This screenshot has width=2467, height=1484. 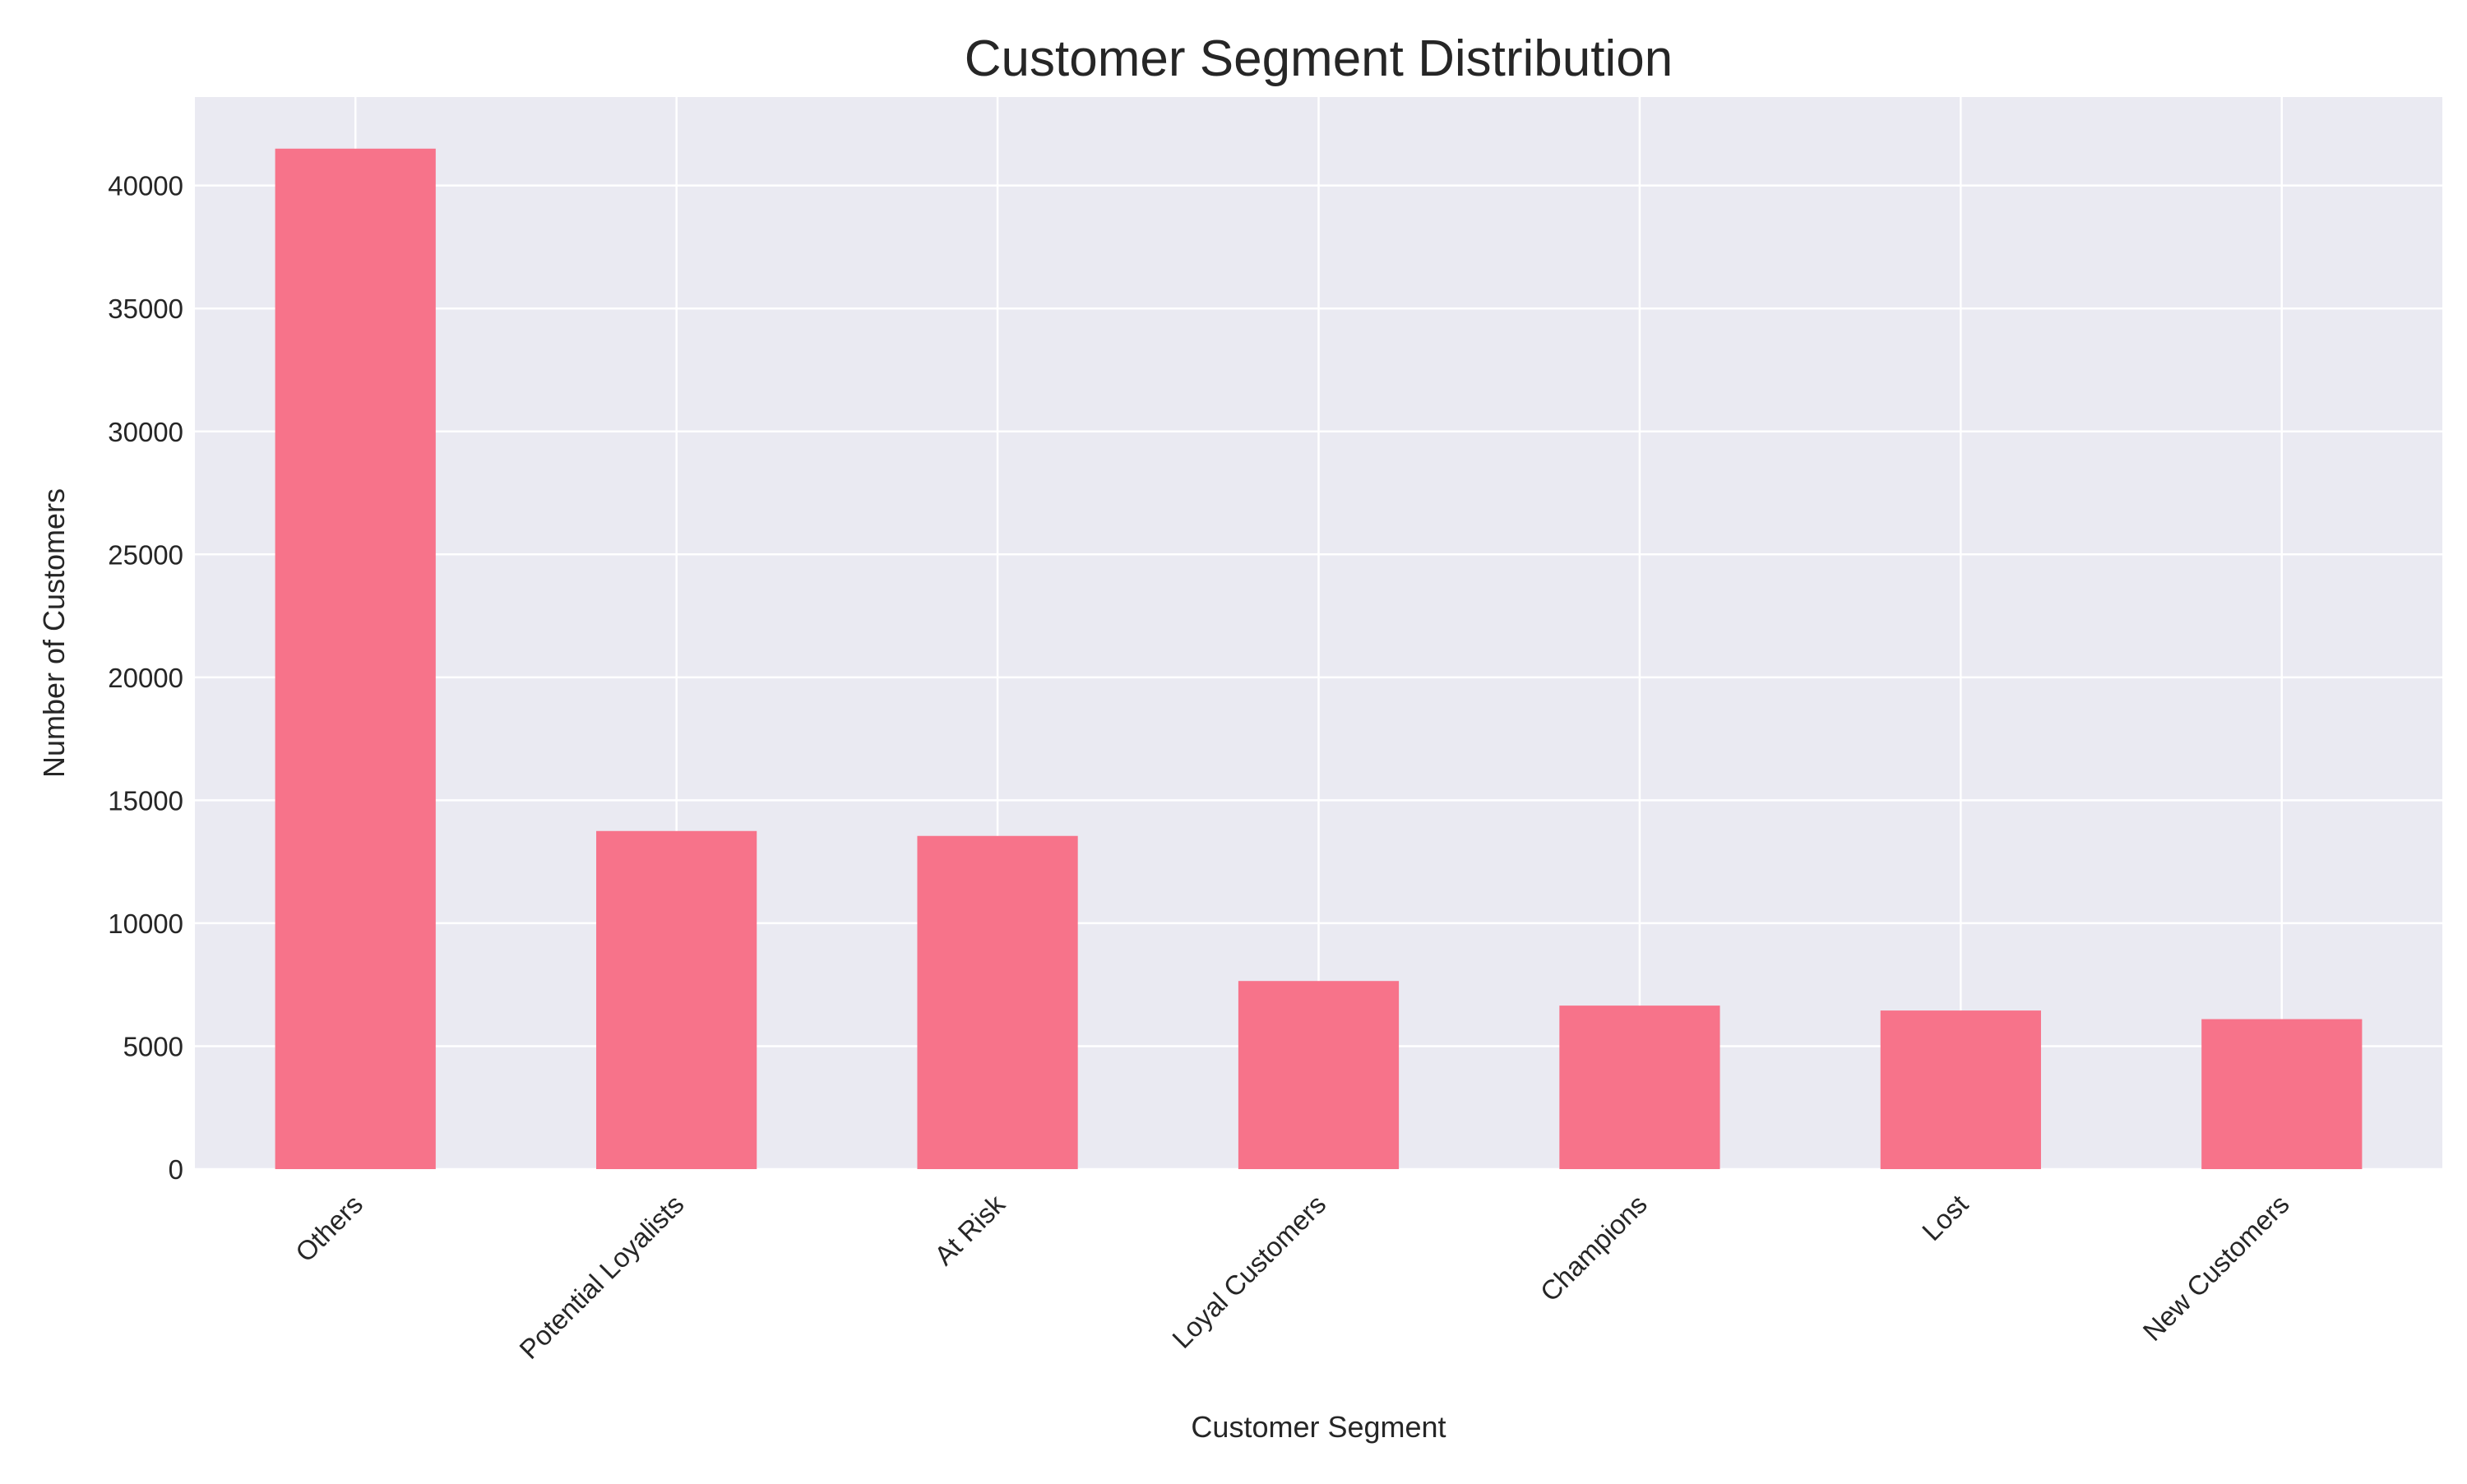 I want to click on y-tick-label: 20000, so click(x=145, y=678).